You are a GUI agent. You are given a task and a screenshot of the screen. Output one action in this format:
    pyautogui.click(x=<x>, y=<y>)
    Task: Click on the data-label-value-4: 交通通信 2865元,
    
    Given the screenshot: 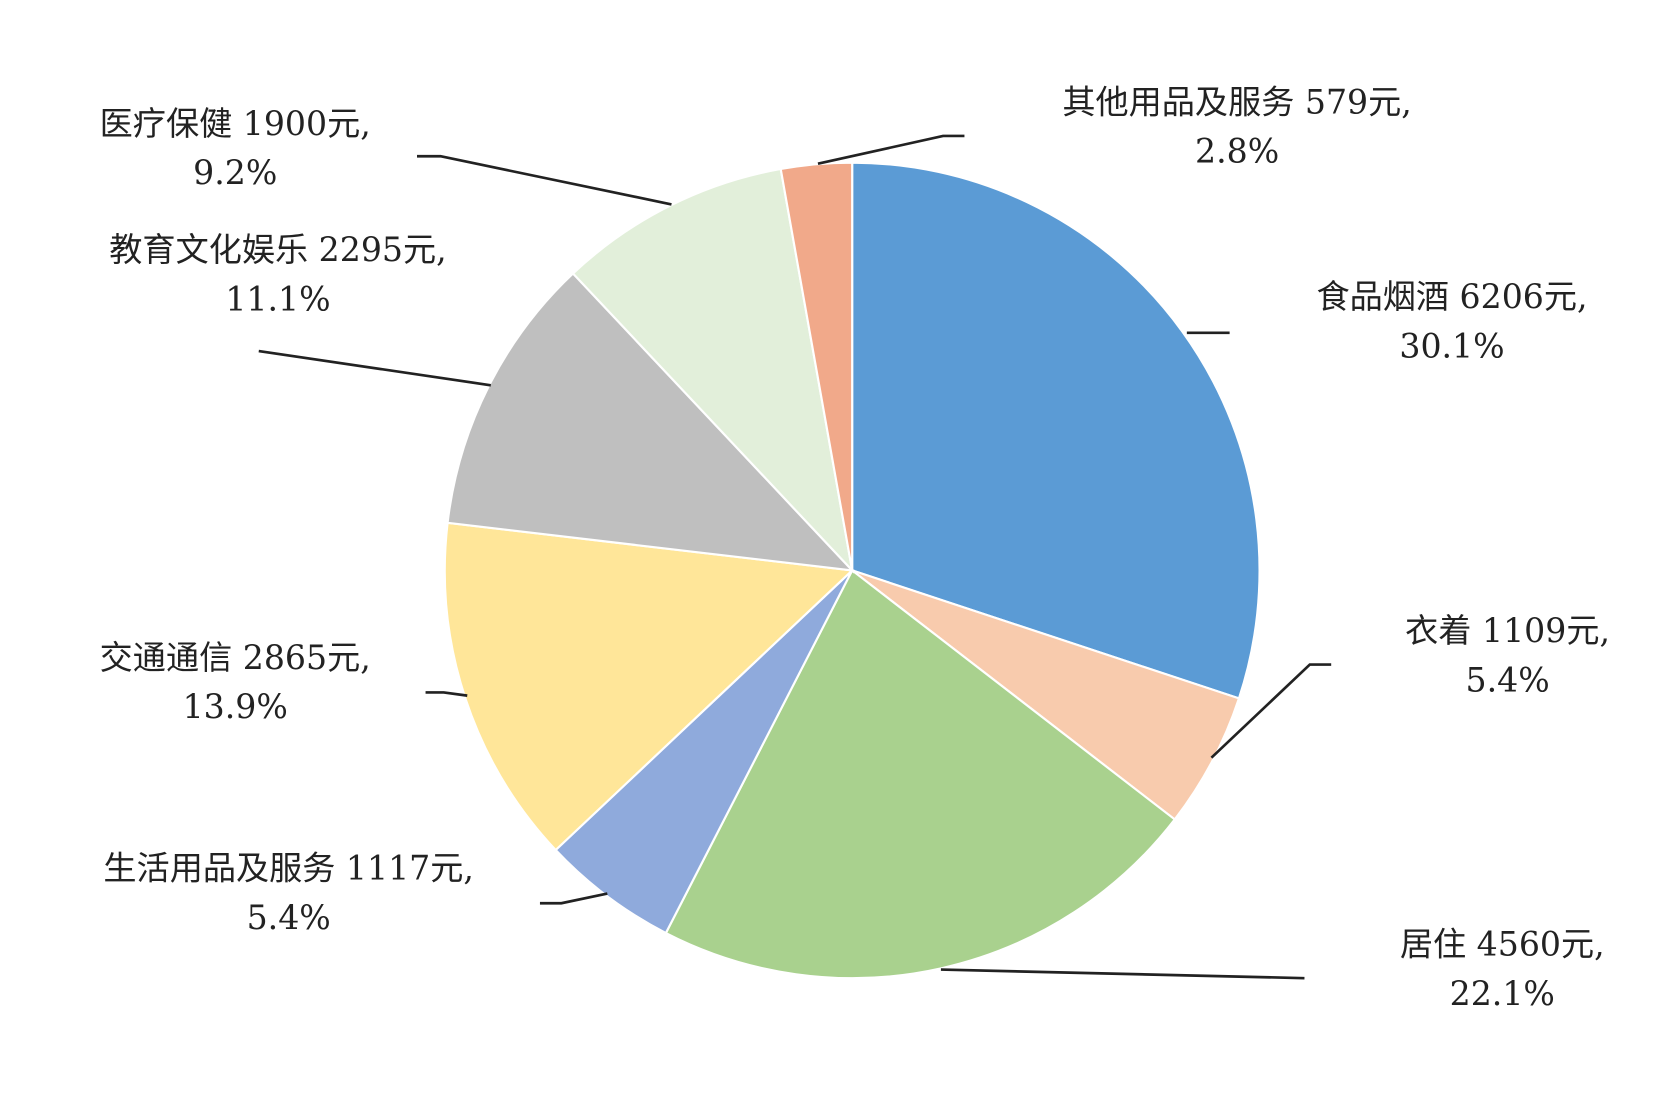 What is the action you would take?
    pyautogui.click(x=235, y=657)
    